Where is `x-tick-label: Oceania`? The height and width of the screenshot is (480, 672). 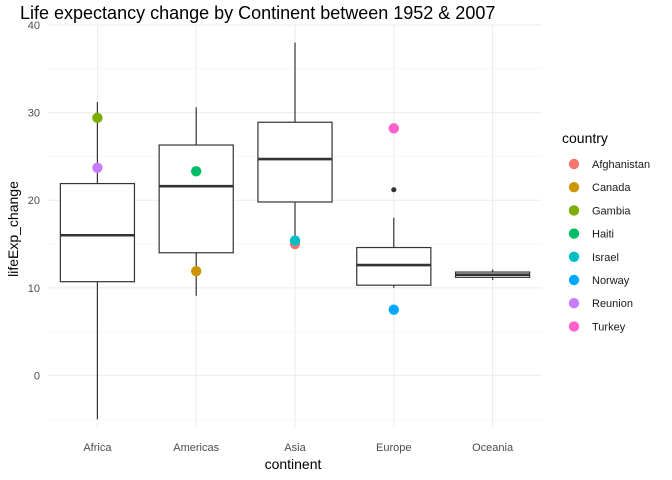 x-tick-label: Oceania is located at coordinates (493, 448).